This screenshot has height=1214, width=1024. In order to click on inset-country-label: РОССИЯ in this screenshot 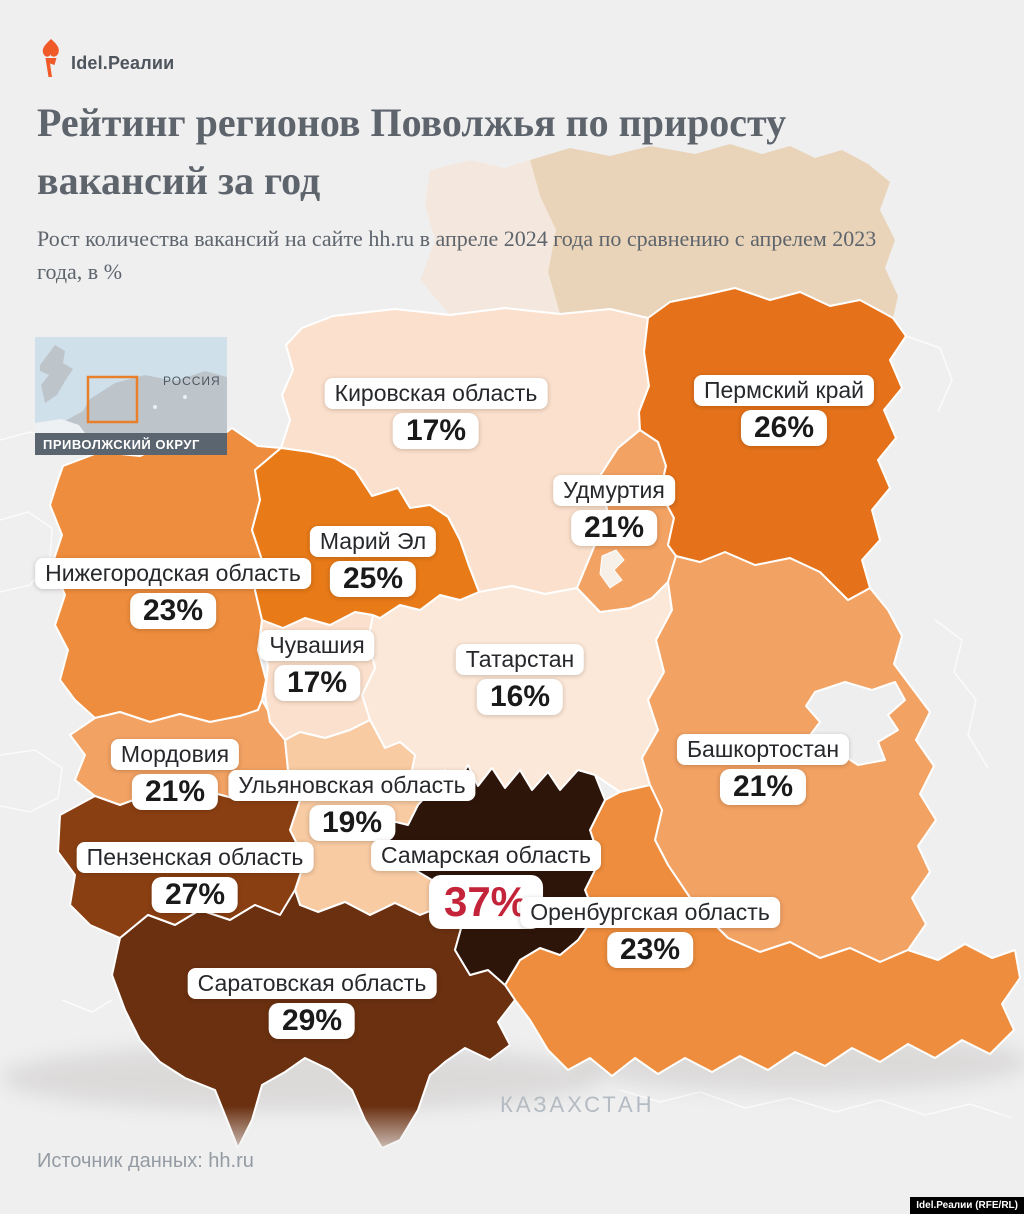, I will do `click(192, 381)`.